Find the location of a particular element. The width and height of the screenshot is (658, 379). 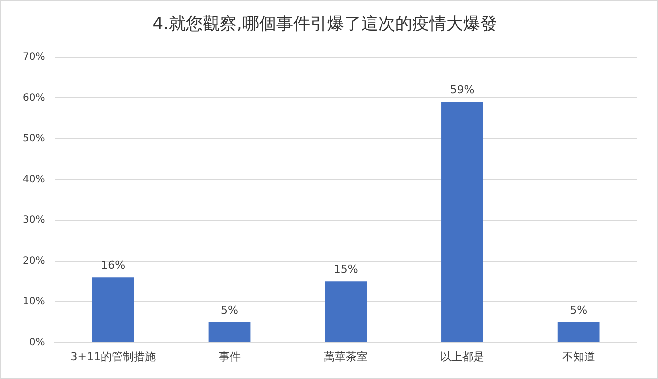

y-tick-label: 10% is located at coordinates (34, 302).